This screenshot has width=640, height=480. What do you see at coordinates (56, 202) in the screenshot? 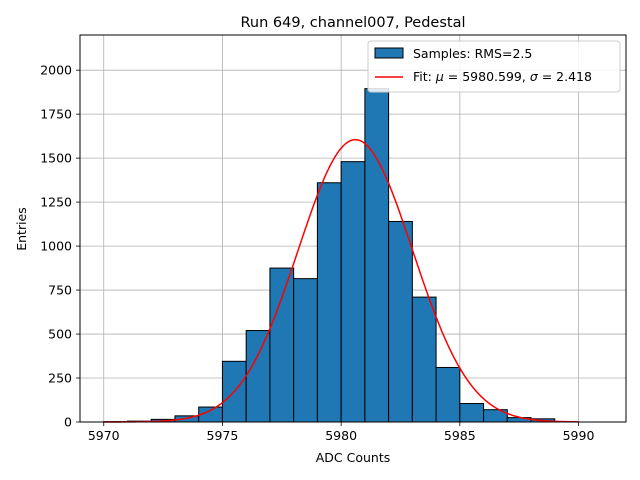
I see `y-tick-label: 1250` at bounding box center [56, 202].